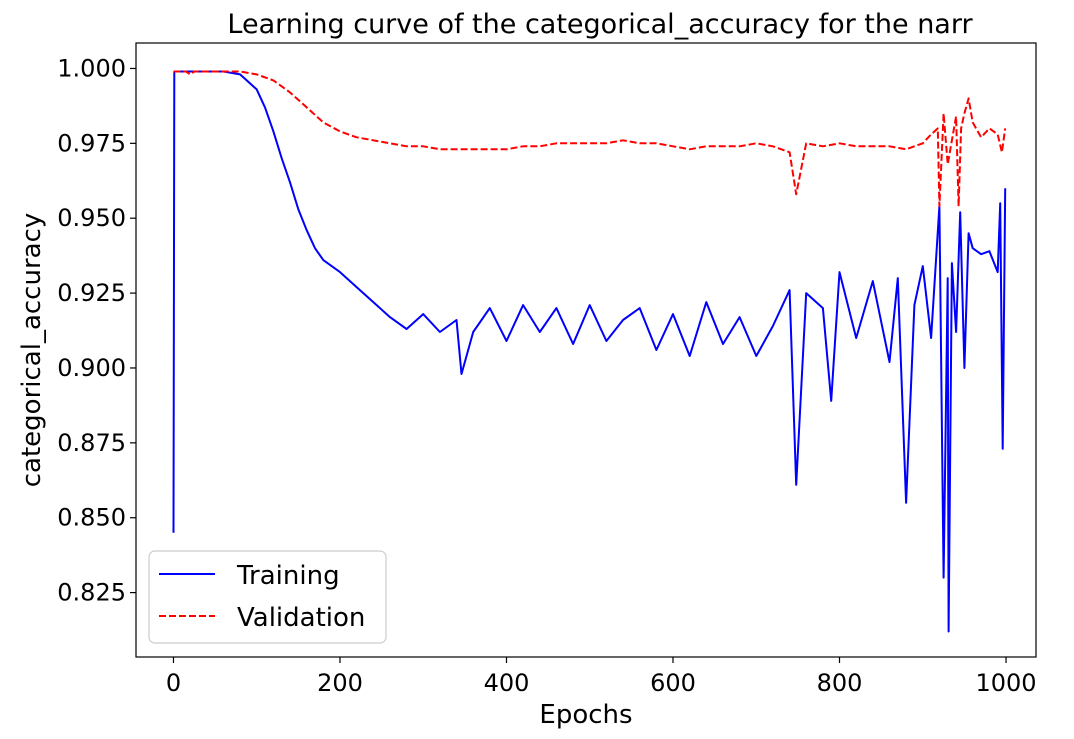  Describe the element at coordinates (590, 139) in the screenshot. I see `series-line-validation` at that location.